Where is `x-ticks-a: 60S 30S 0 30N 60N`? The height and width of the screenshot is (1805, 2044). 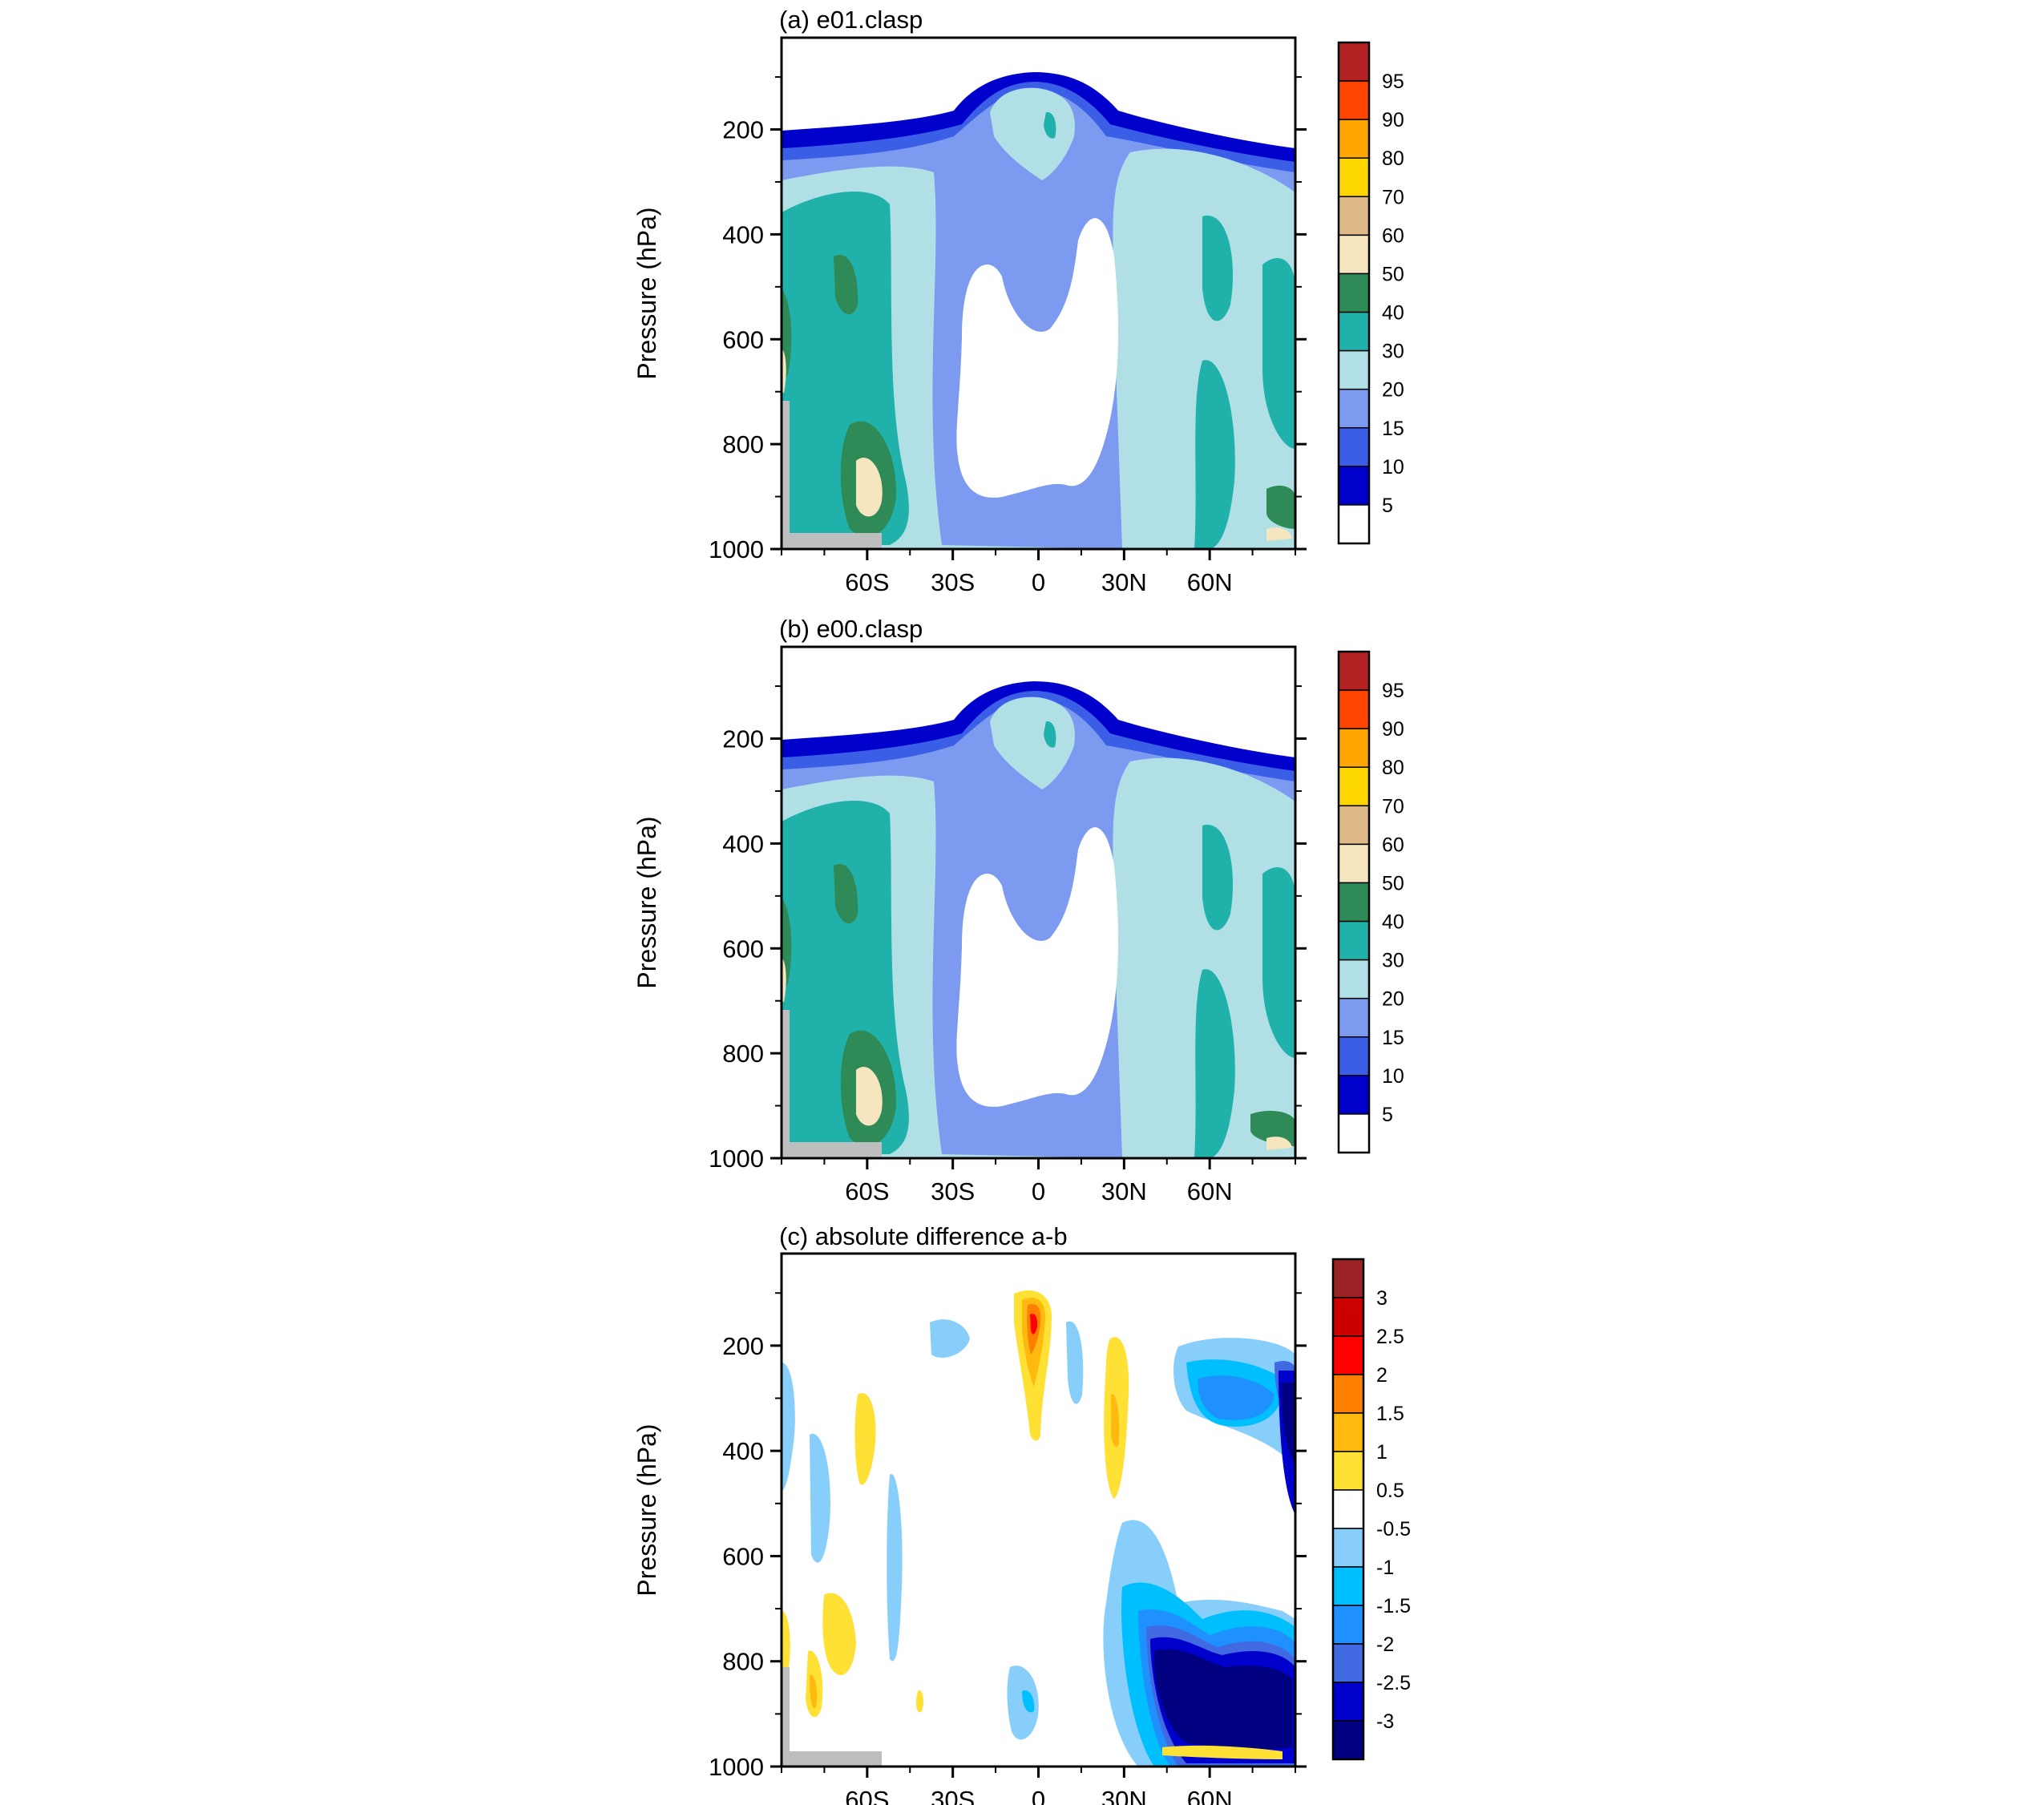
x-ticks-a: 60S 30S 0 30N 60N is located at coordinates (1038, 572).